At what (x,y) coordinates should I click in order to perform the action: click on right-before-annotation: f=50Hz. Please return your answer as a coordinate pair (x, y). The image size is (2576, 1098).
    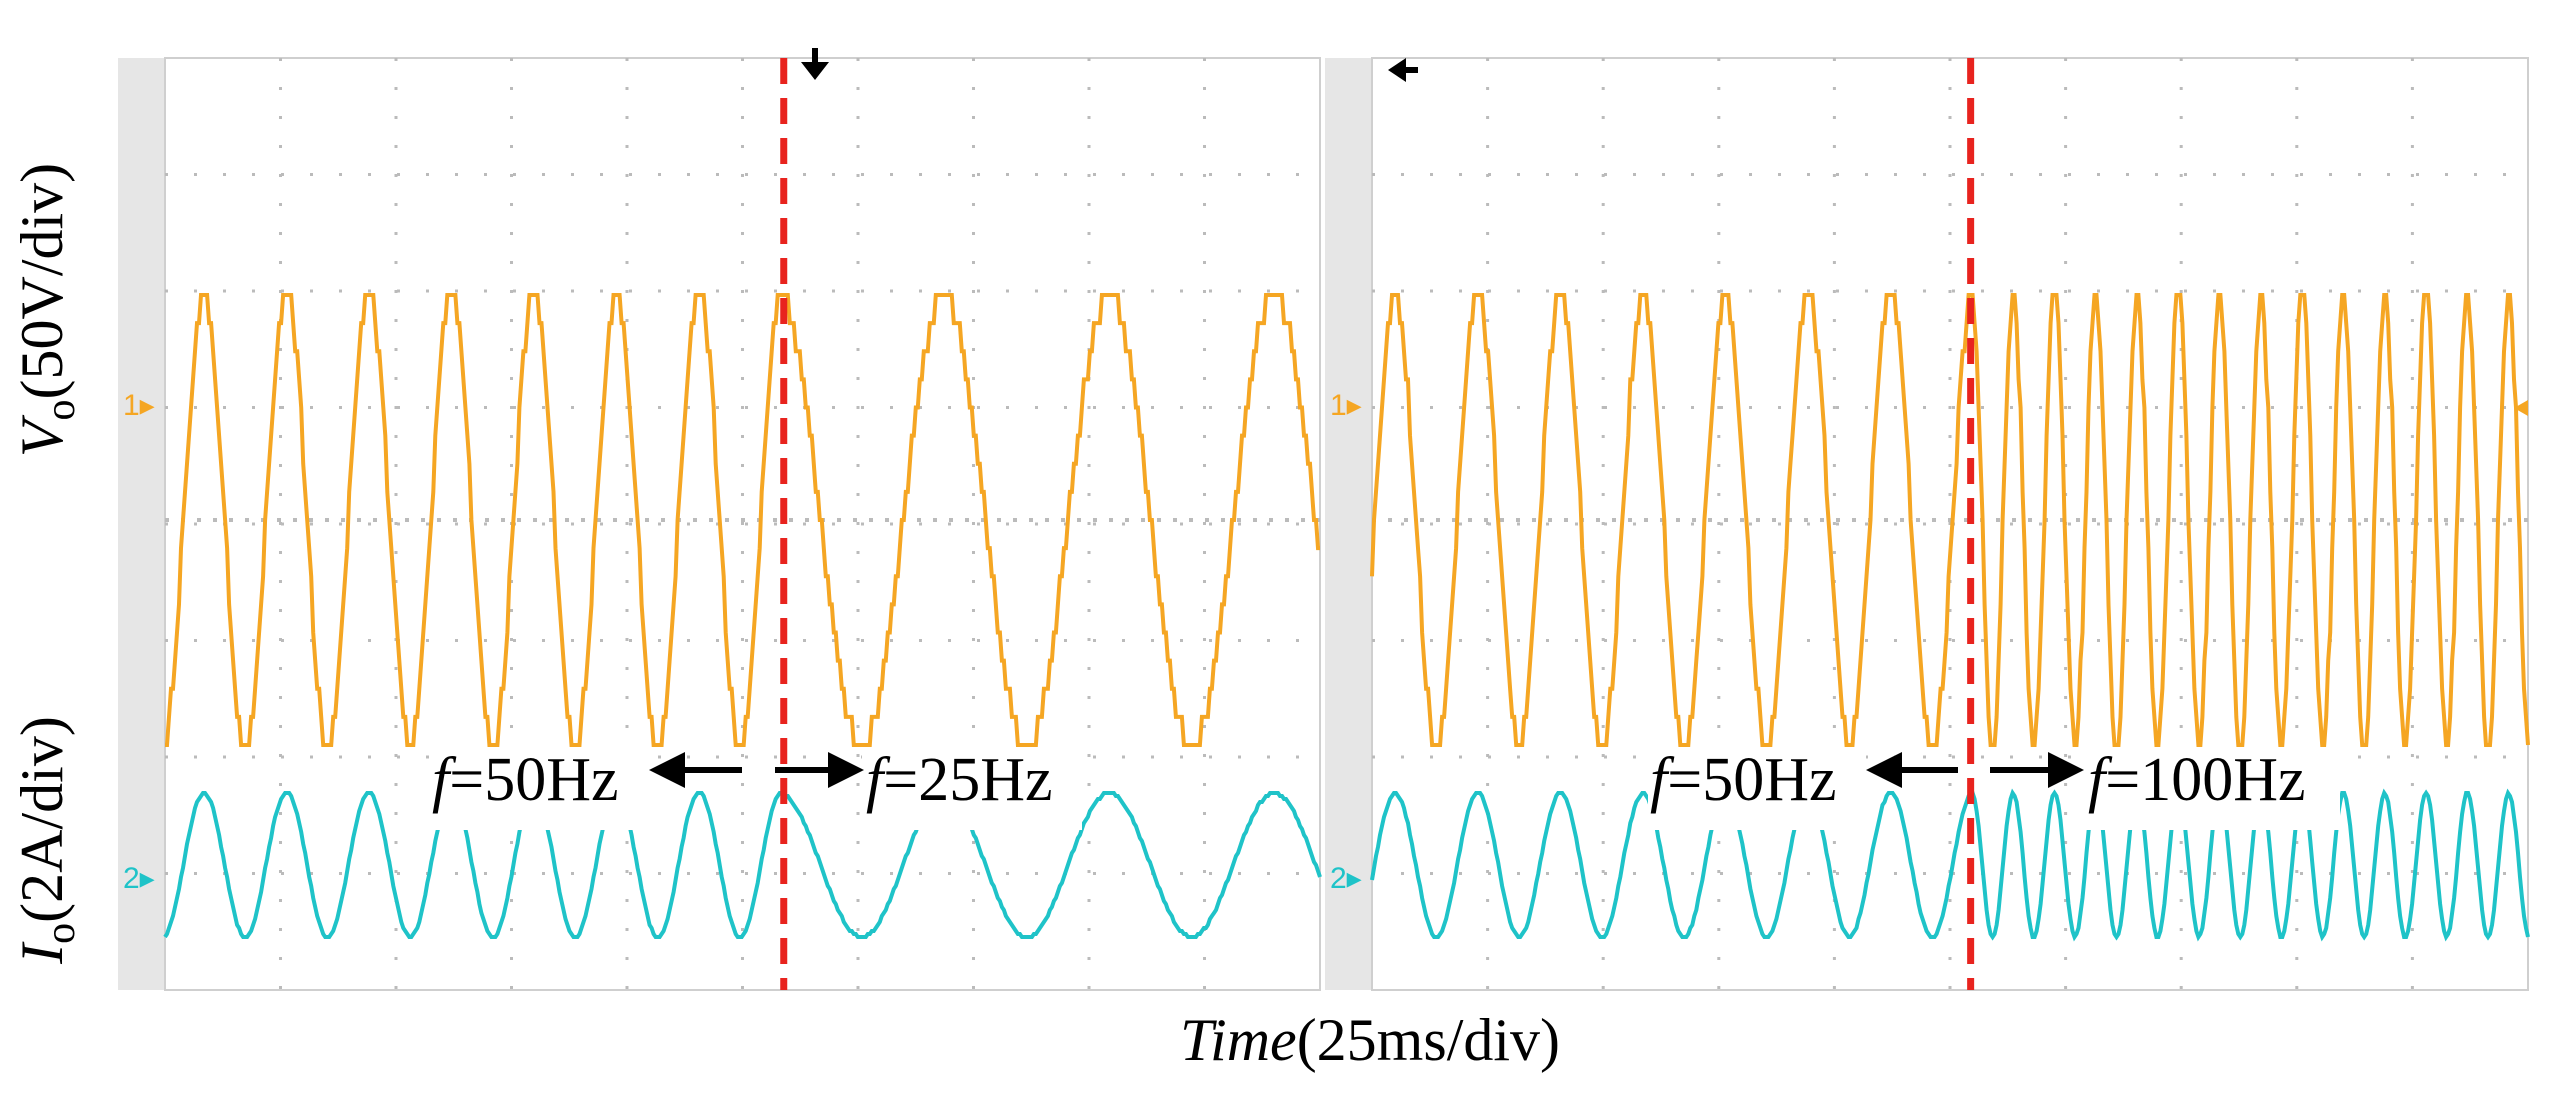
    Looking at the image, I should click on (1757, 788).